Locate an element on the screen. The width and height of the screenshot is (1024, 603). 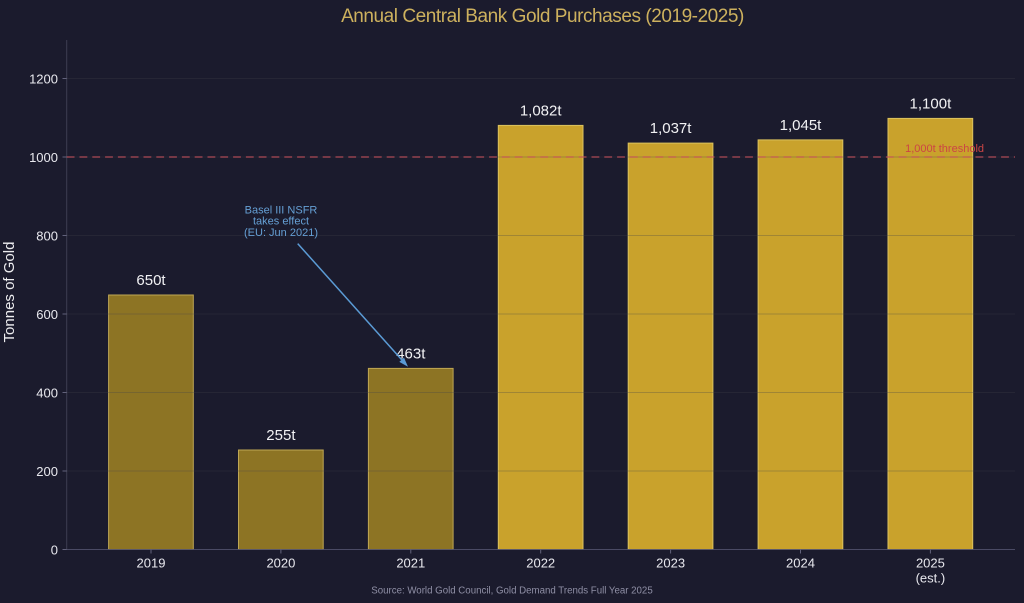
svg-text: 1200 is located at coordinates (43, 78).